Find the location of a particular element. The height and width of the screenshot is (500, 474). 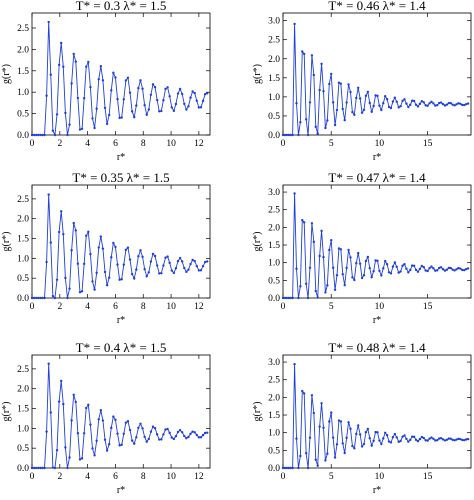

x-tick-label: 4 is located at coordinates (87, 307).